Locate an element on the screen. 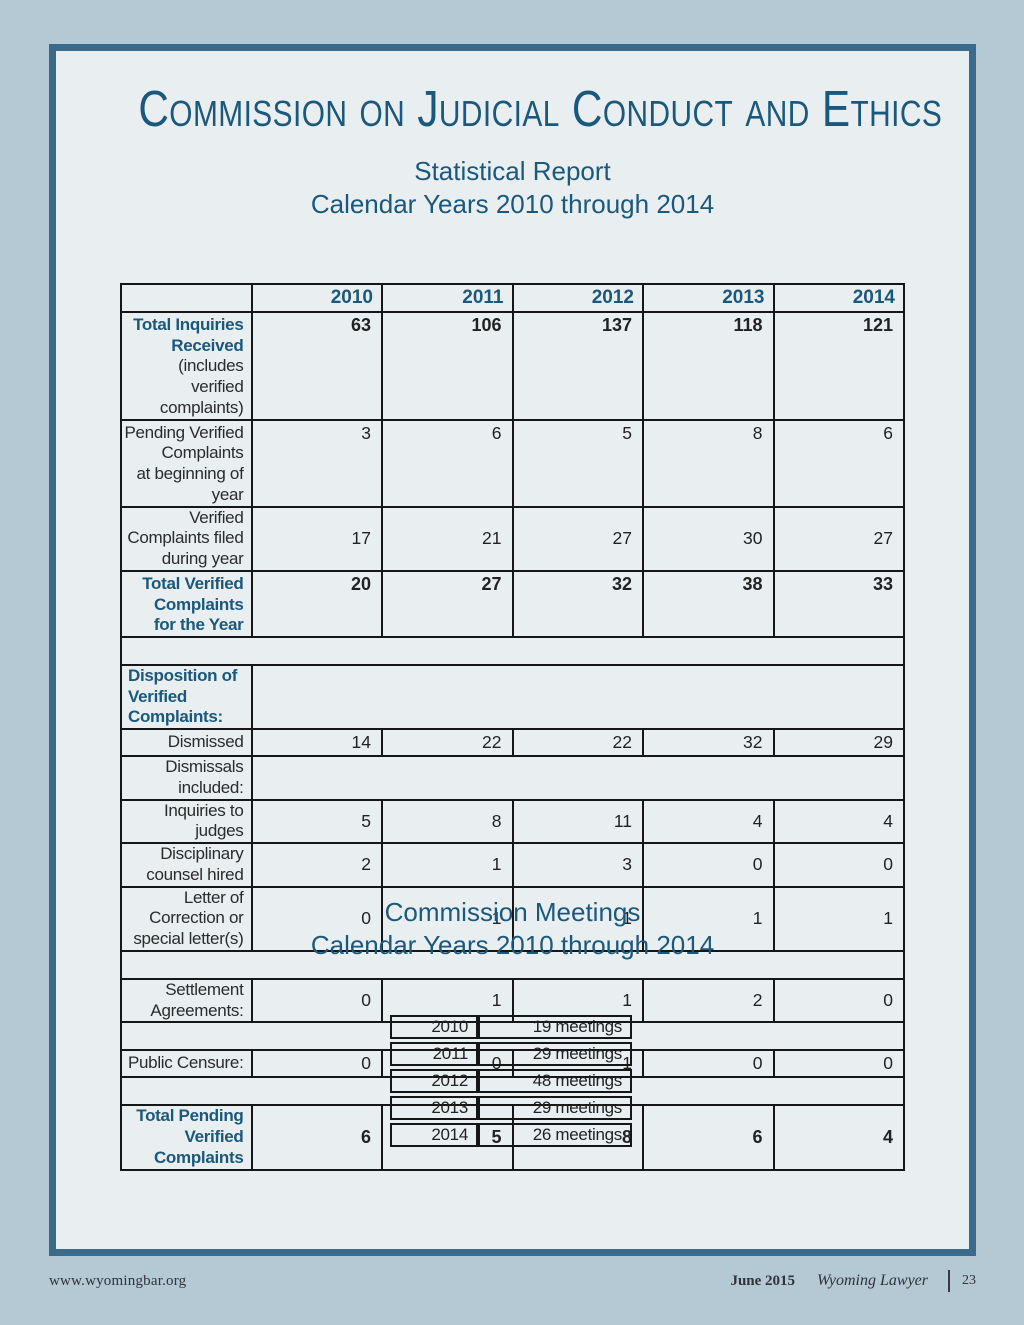 This screenshot has width=1024, height=1325. row-label: Settlement Agreements: is located at coordinates (186, 1000).